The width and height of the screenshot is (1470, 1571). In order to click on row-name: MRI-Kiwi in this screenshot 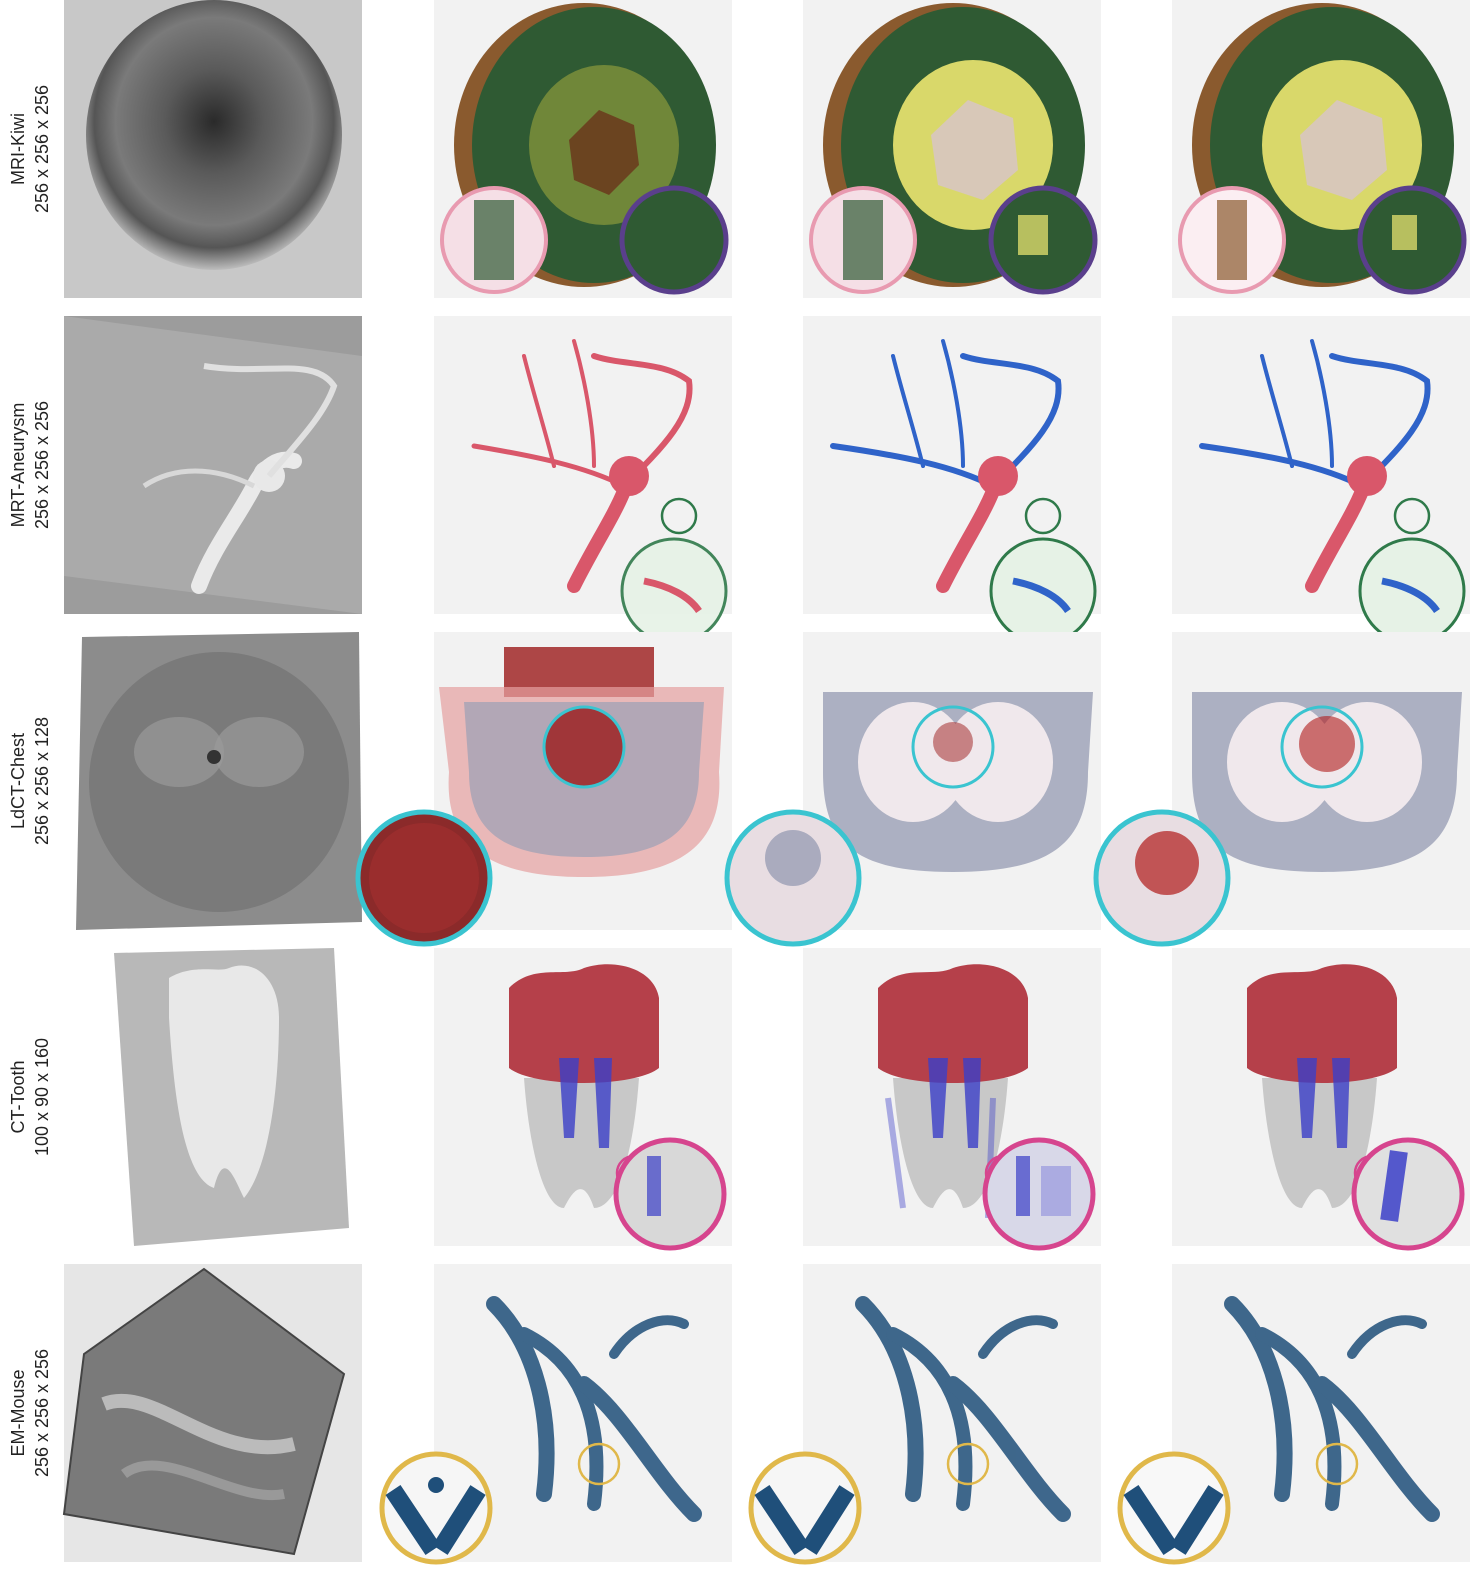, I will do `click(18, 149)`.